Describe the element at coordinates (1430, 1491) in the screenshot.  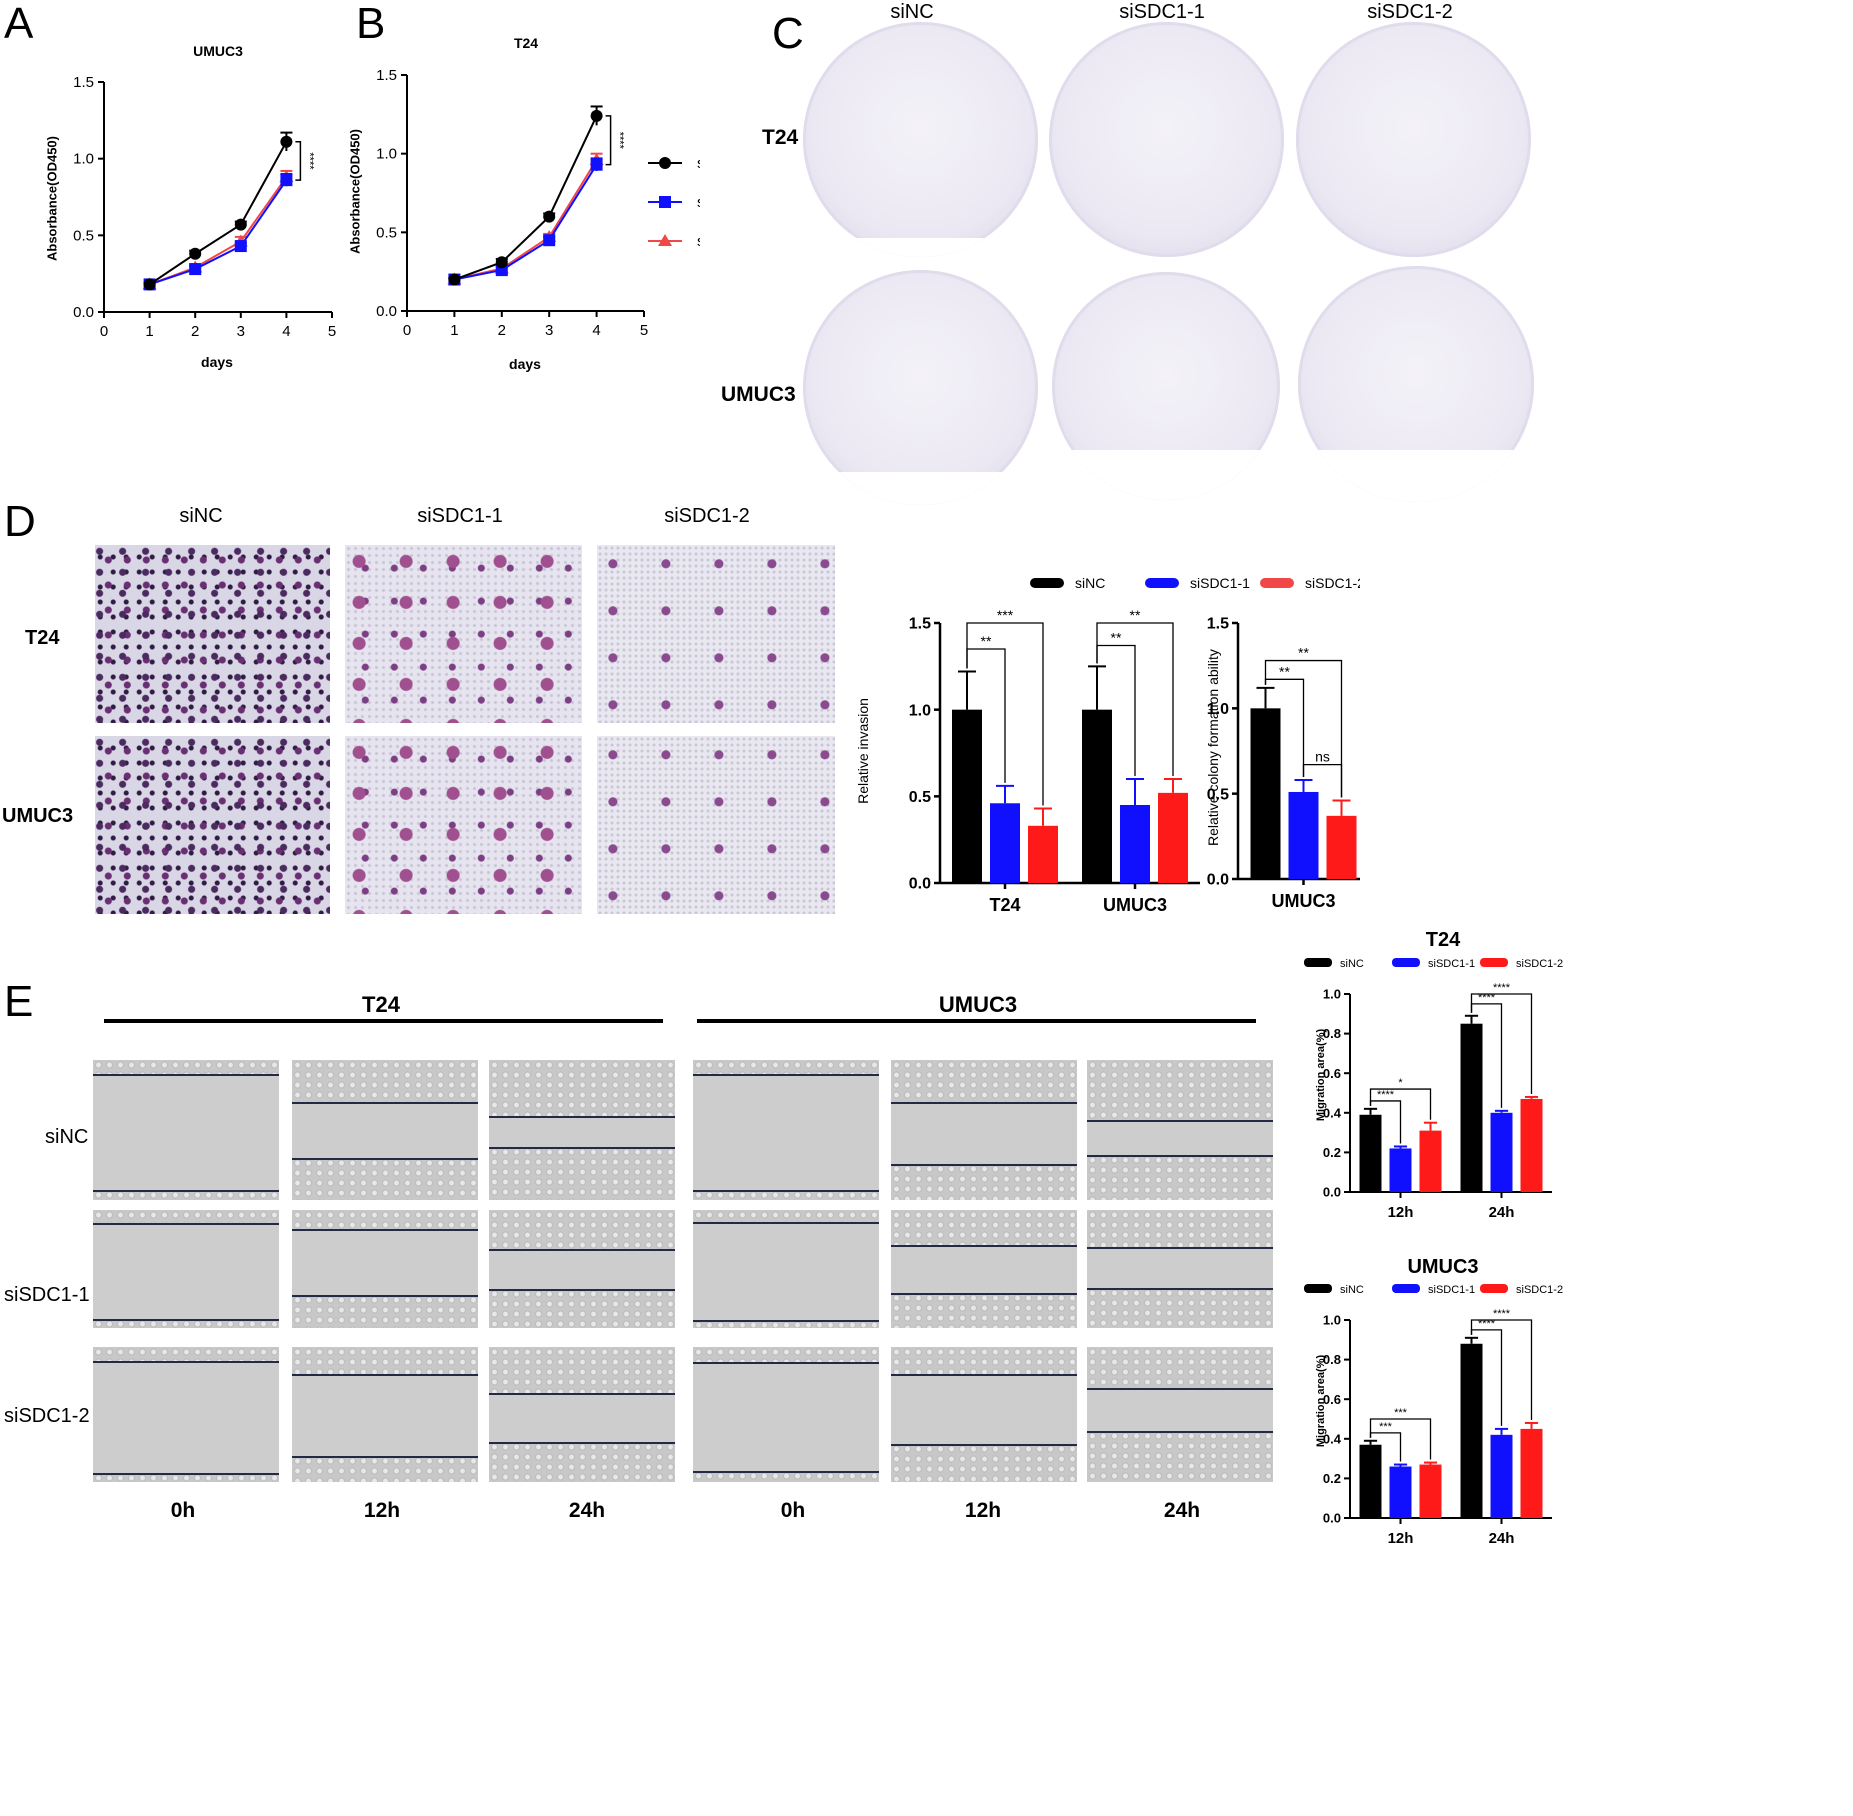
I see `bar-siSDC1-2-12h` at that location.